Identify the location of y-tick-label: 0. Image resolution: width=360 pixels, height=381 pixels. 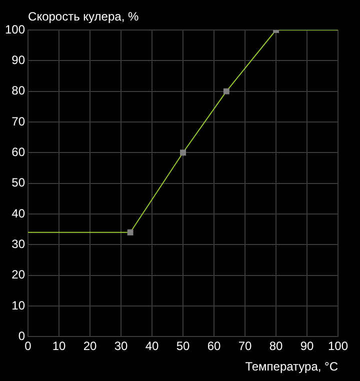
(22, 335).